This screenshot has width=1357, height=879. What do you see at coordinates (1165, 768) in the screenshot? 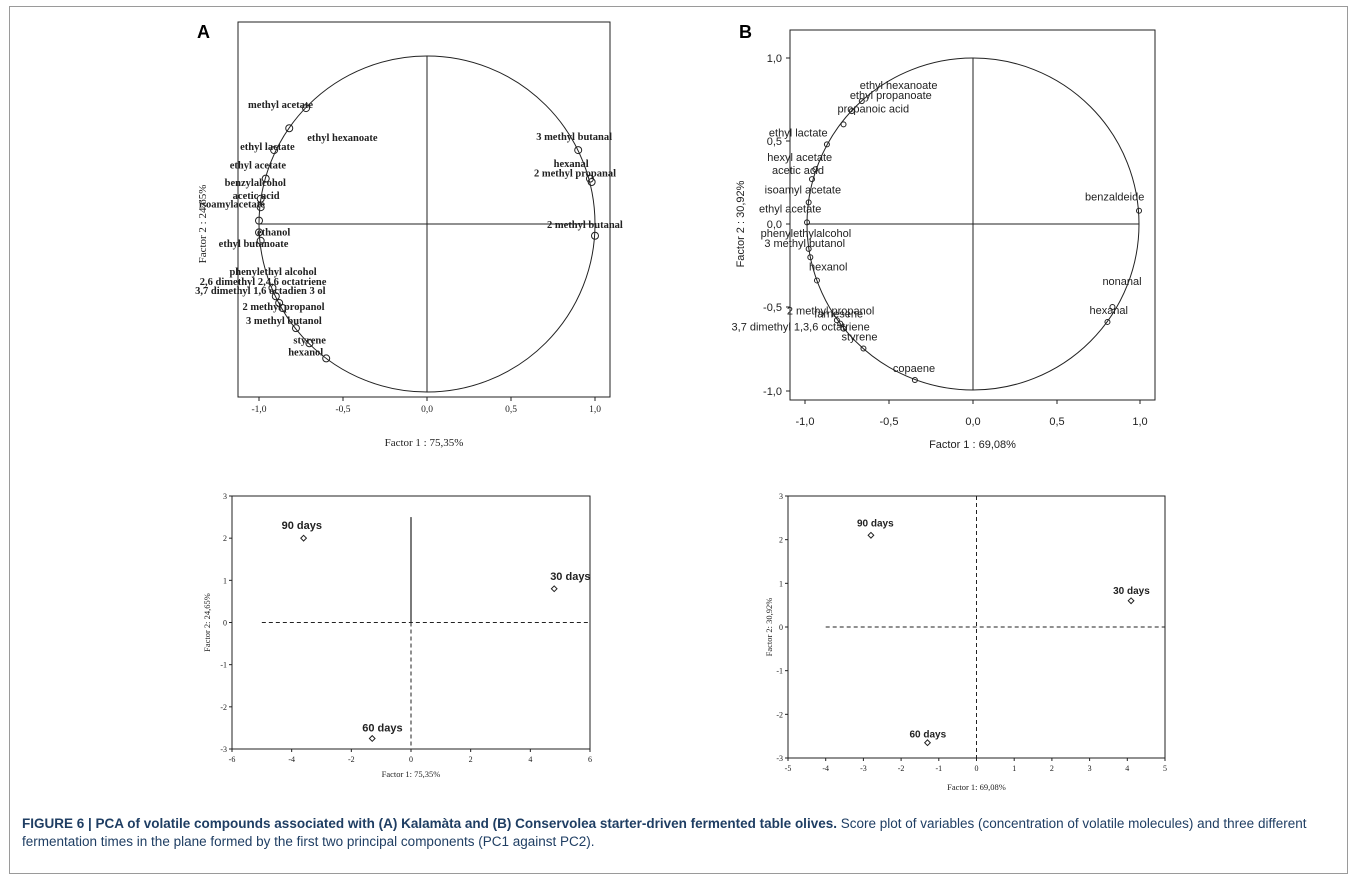
I see `score-x-tick-label: 5` at bounding box center [1165, 768].